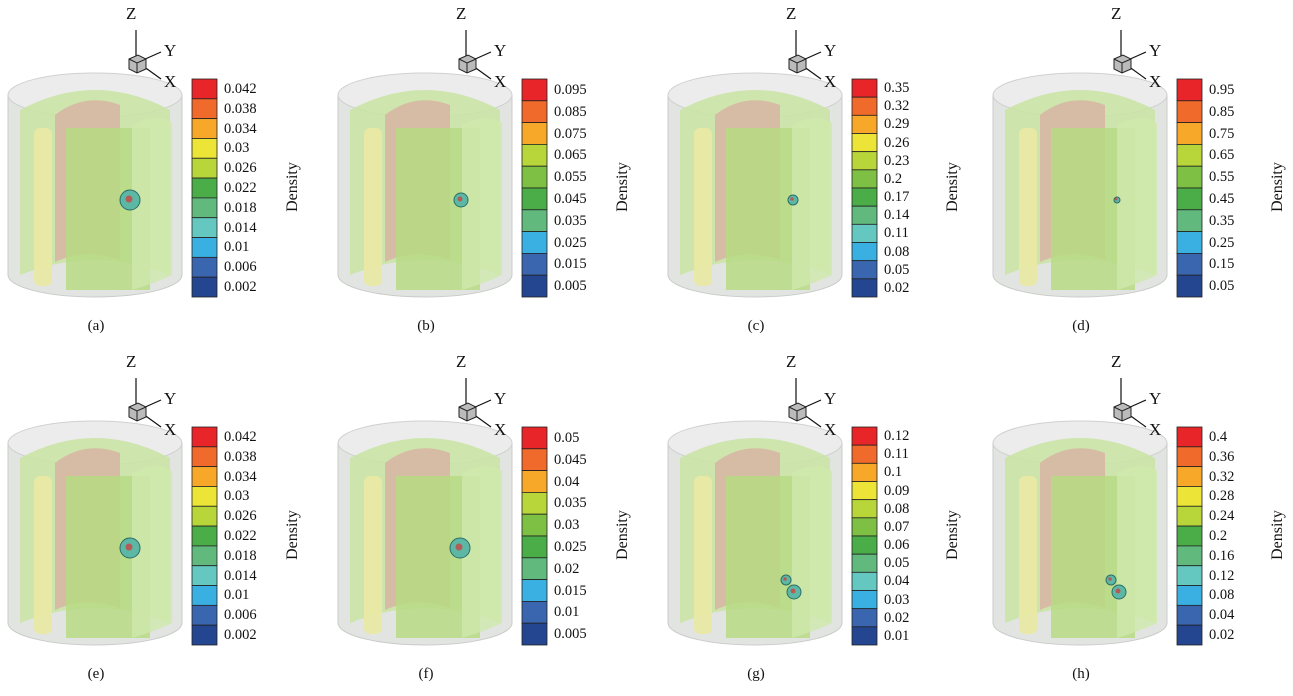 This screenshot has height=696, width=1293. Describe the element at coordinates (756, 326) in the screenshot. I see `panel-label: (c)` at that location.